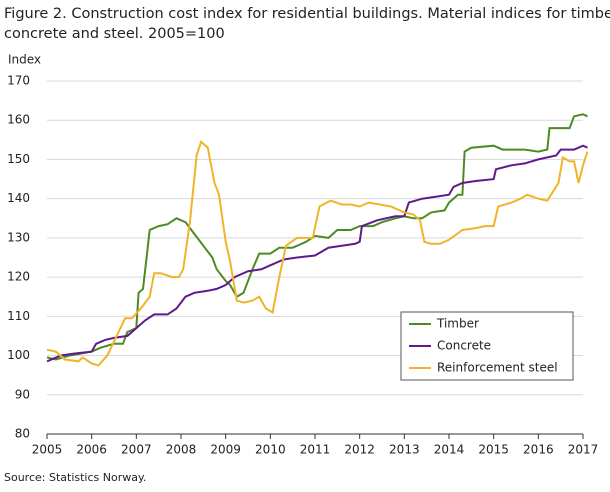 The width and height of the screenshot is (610, 492). What do you see at coordinates (538, 450) in the screenshot?
I see `x-tick-label: 2016` at bounding box center [538, 450].